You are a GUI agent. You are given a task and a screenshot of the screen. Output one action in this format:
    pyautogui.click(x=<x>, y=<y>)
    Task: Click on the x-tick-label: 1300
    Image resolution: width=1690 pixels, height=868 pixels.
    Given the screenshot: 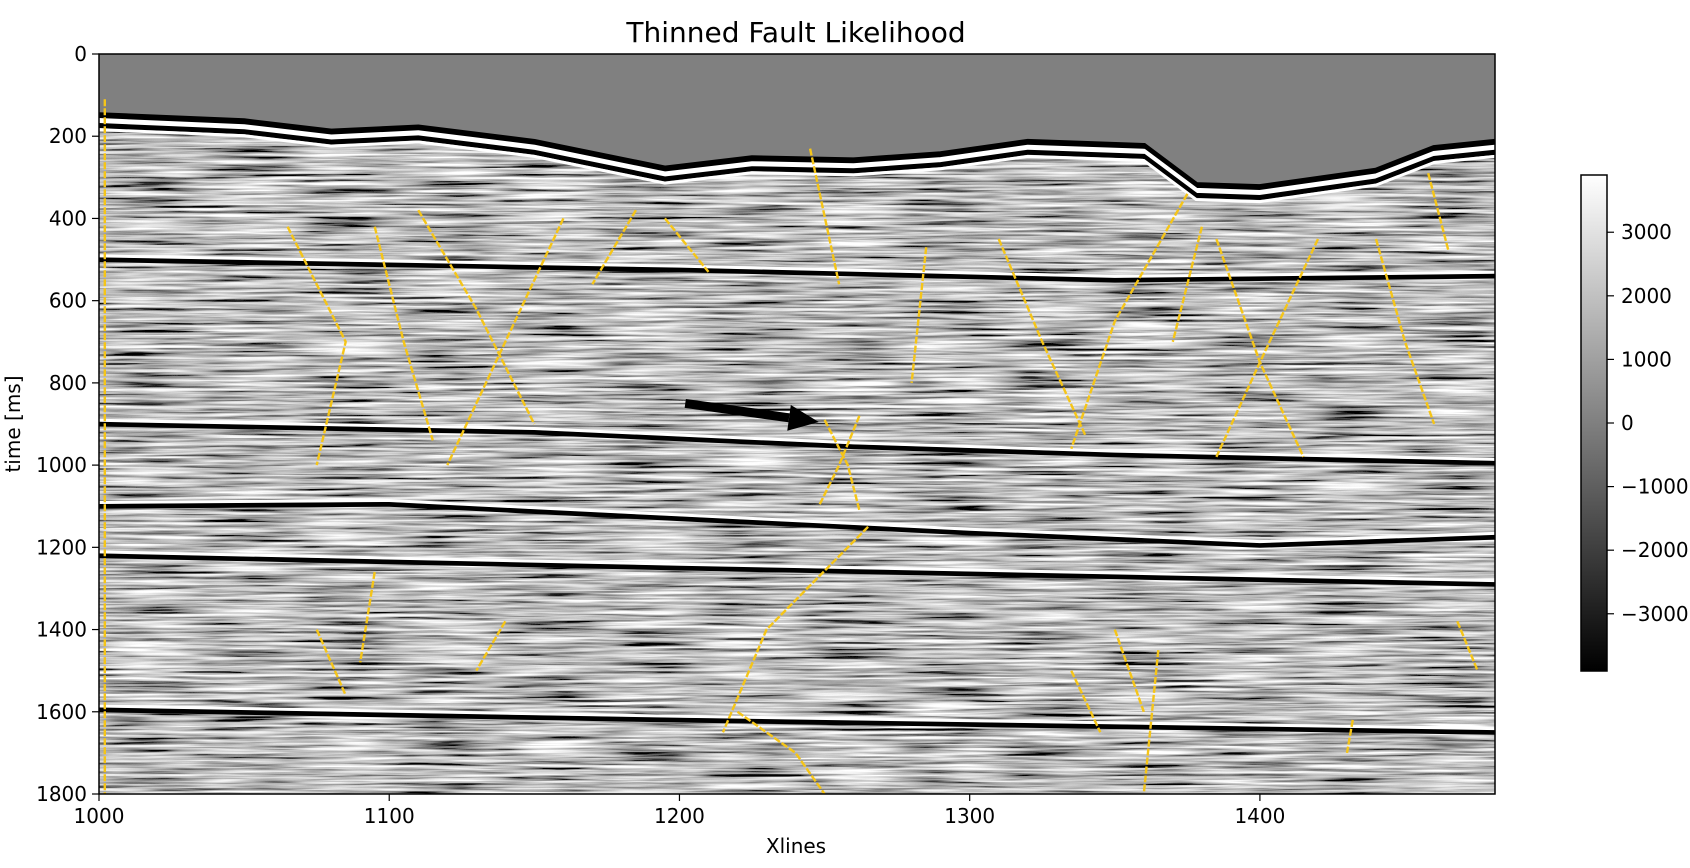 What is the action you would take?
    pyautogui.click(x=969, y=816)
    